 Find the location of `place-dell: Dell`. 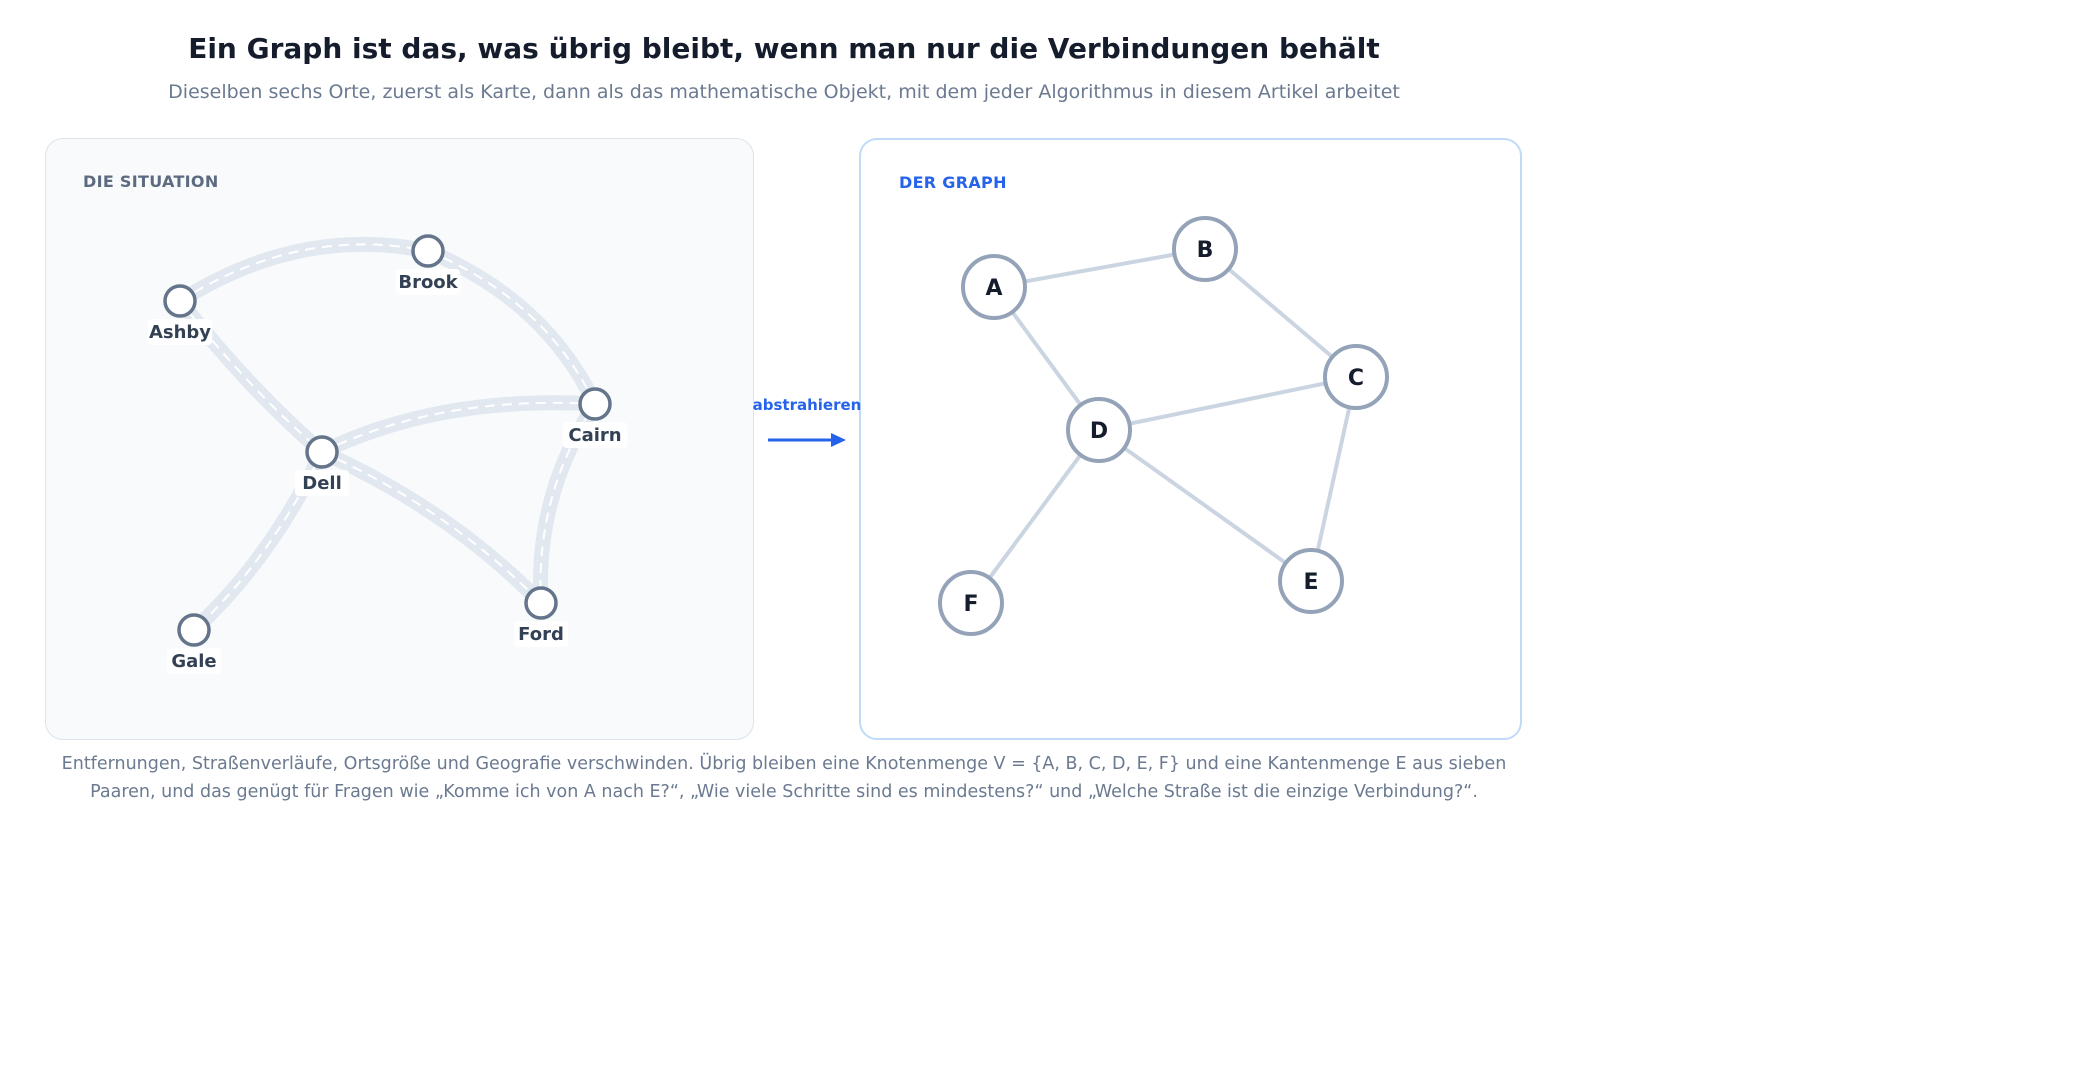

place-dell: Dell is located at coordinates (322, 465).